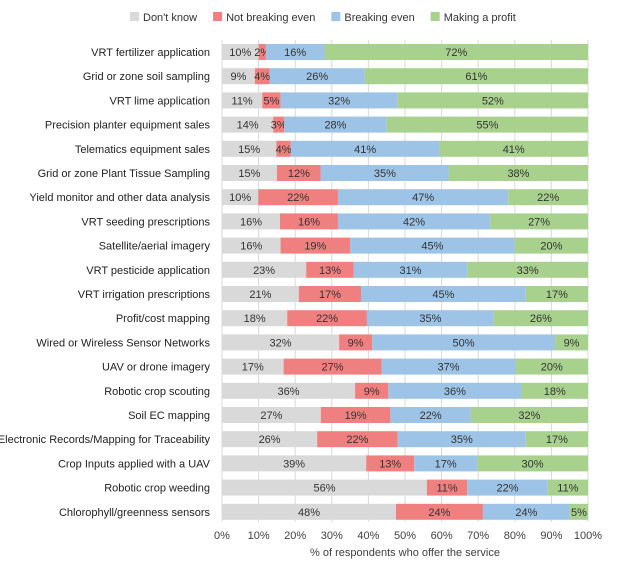 This screenshot has width=619, height=581. I want to click on data-label: 33%, so click(528, 271).